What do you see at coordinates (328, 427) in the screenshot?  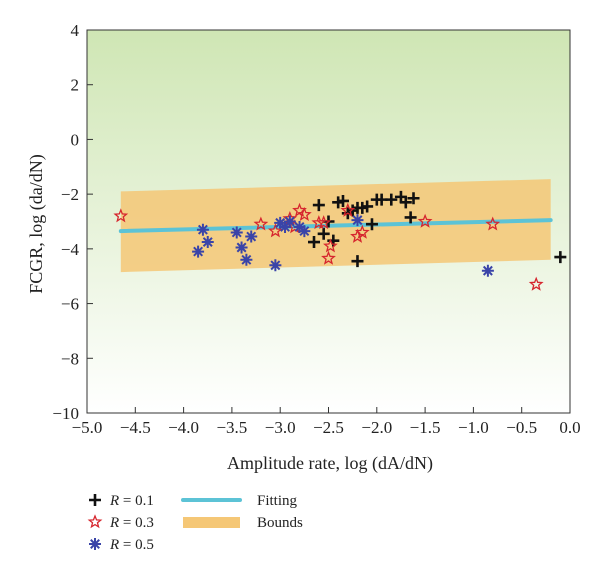 I see `x-tick-label: −2.5` at bounding box center [328, 427].